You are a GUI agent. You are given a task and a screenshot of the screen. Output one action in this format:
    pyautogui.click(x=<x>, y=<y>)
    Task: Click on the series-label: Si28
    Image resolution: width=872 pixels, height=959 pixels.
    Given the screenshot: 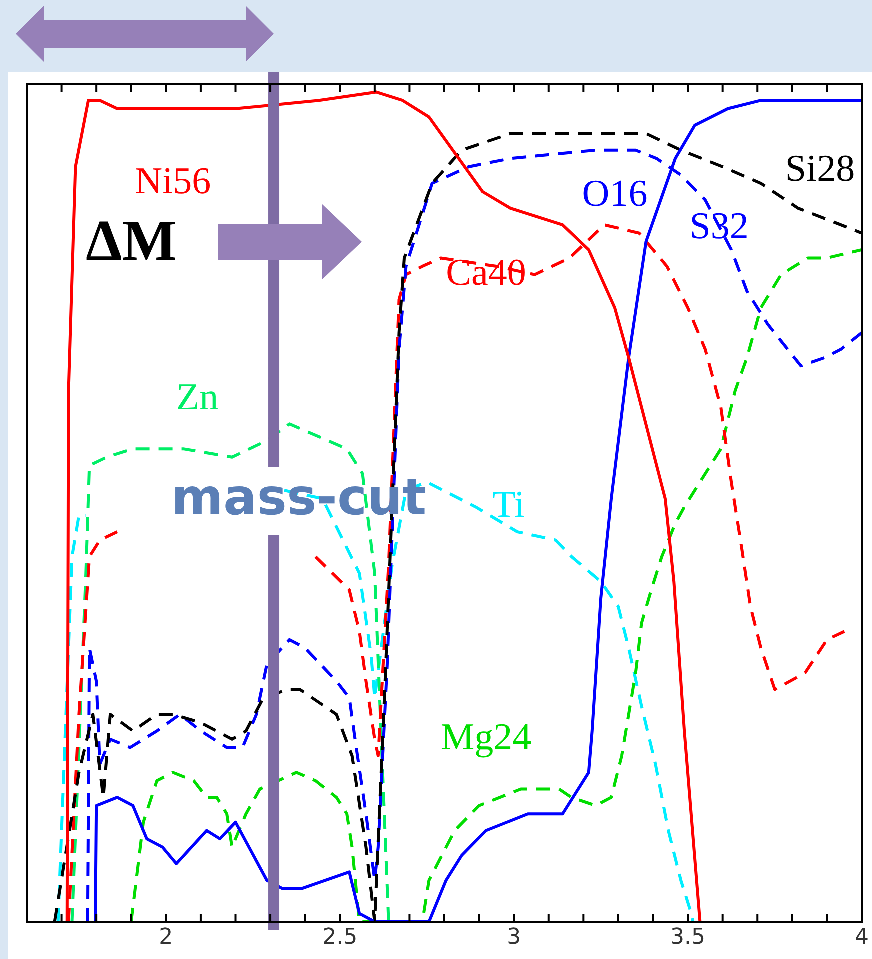 What is the action you would take?
    pyautogui.click(x=820, y=169)
    